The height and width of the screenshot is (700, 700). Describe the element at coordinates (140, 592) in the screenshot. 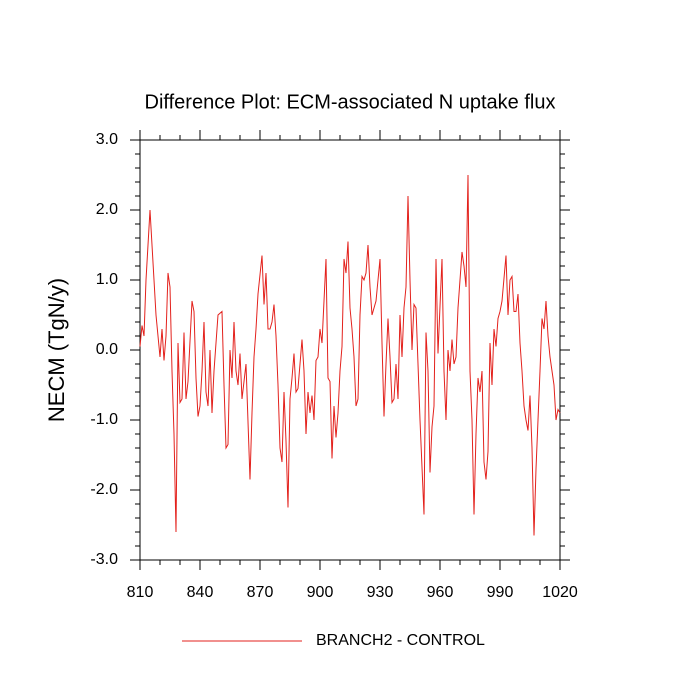

I see `x-tick-label: 810` at that location.